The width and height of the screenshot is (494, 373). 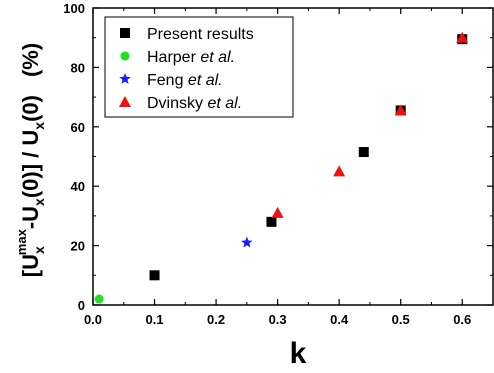 What do you see at coordinates (78, 67) in the screenshot?
I see `y-tick-label: 80` at bounding box center [78, 67].